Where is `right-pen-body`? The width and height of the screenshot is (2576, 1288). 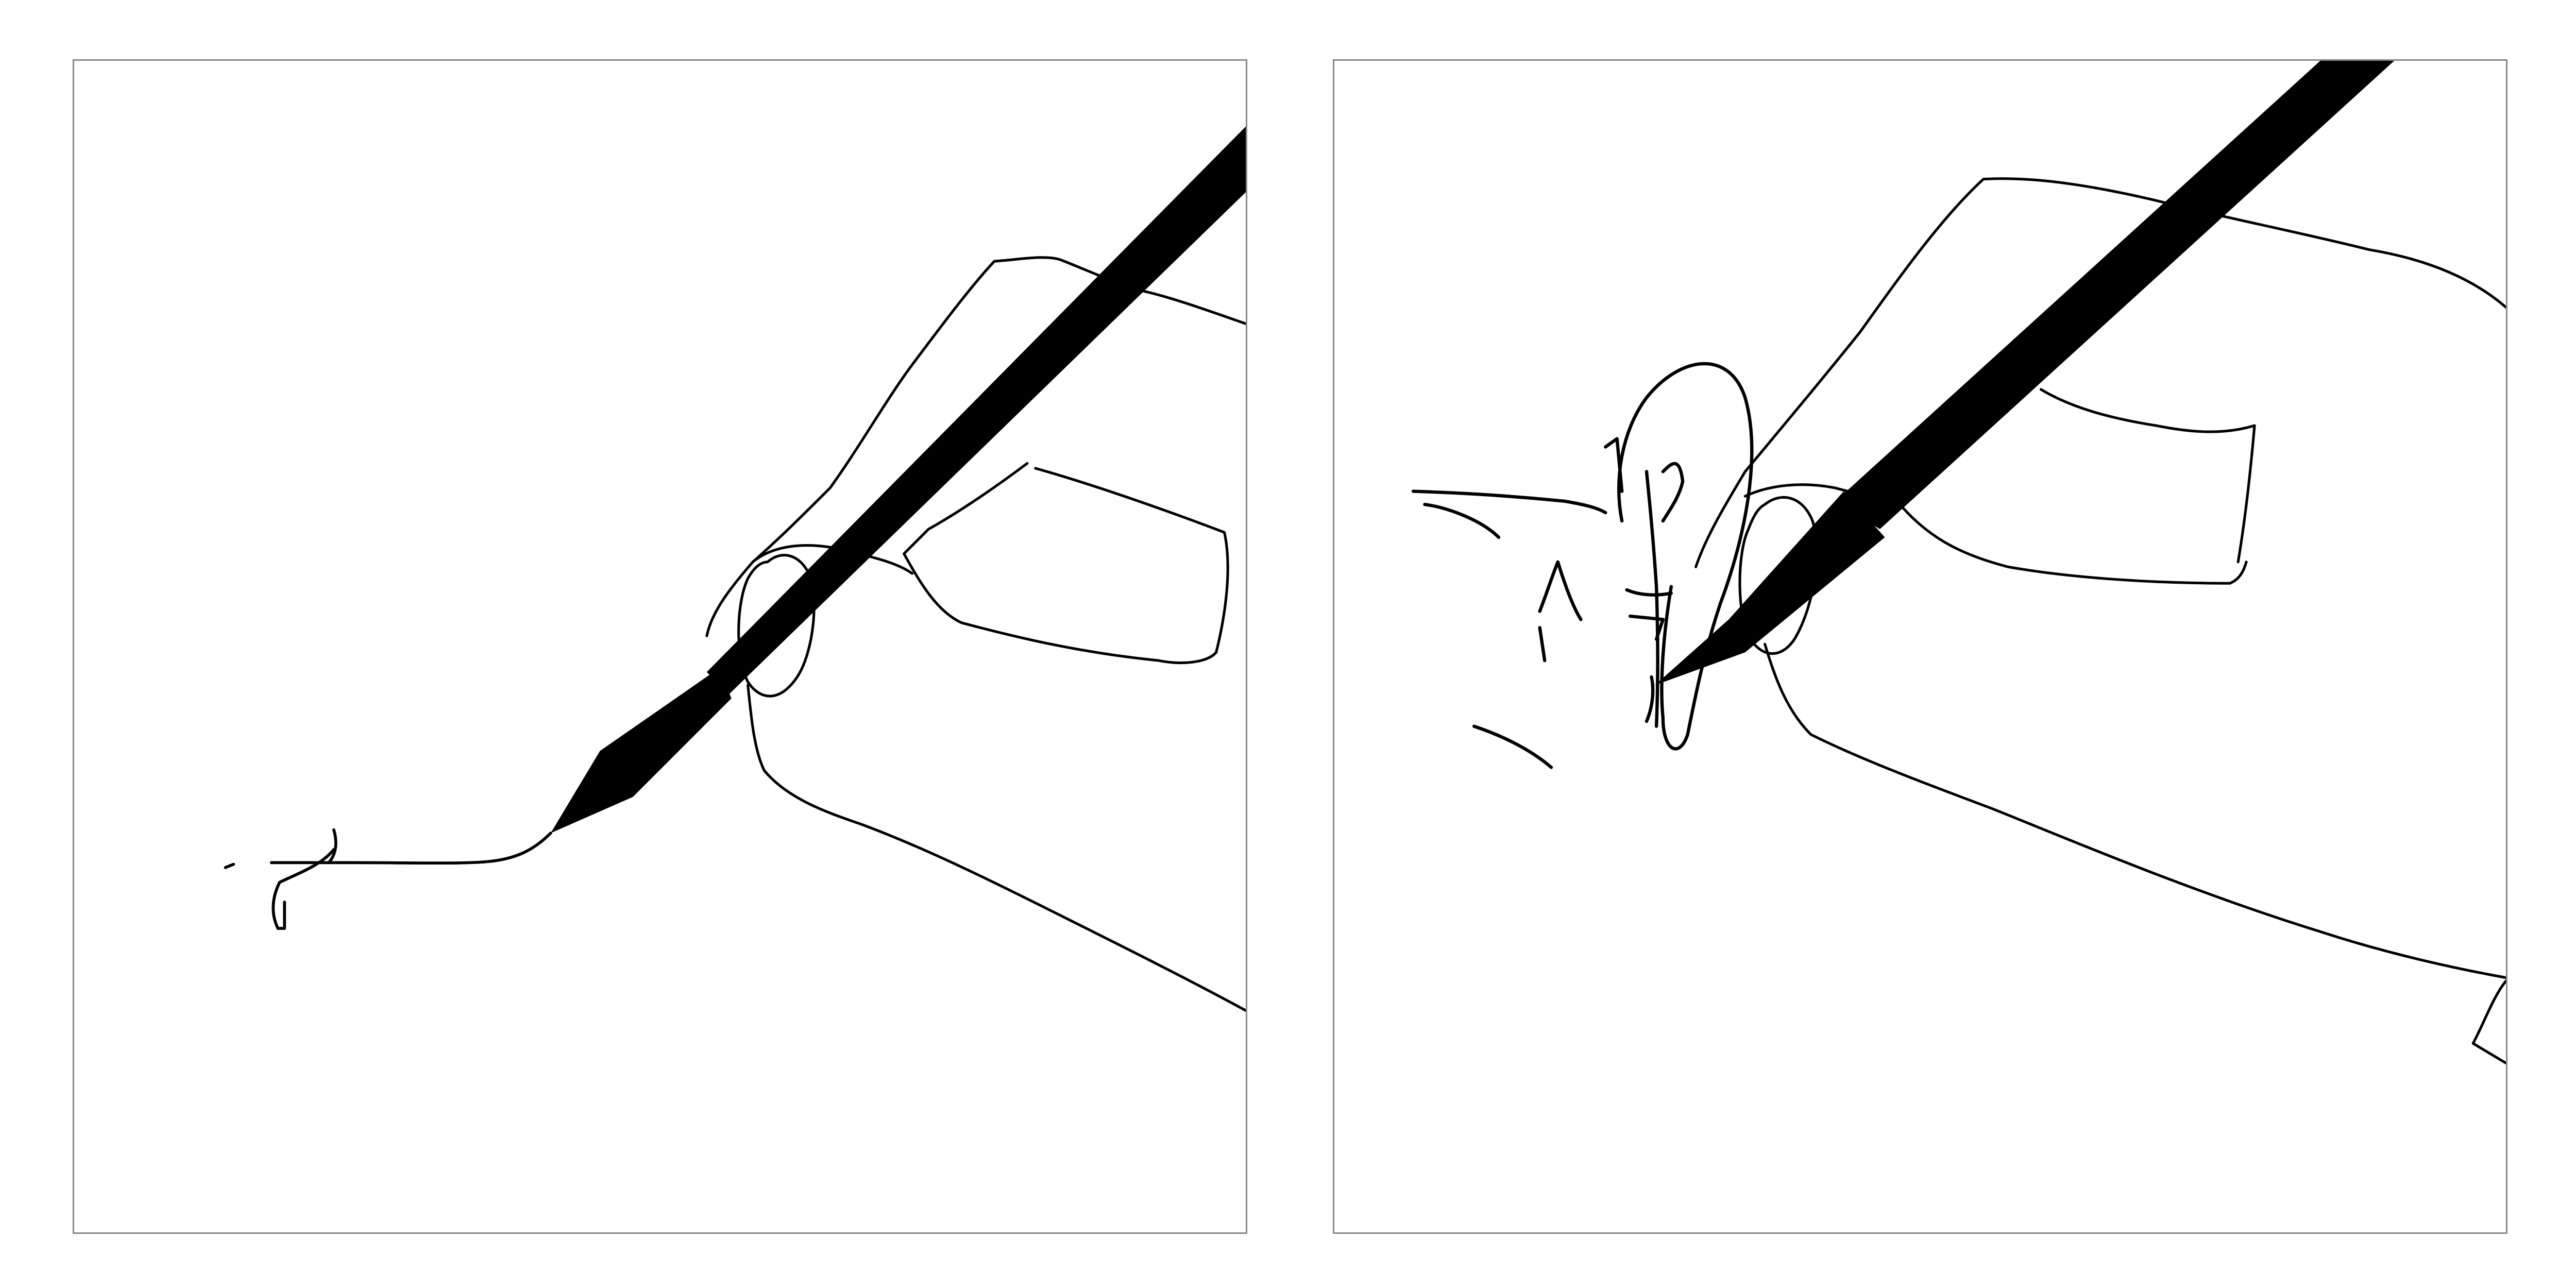
right-pen-body is located at coordinates (2115, 295).